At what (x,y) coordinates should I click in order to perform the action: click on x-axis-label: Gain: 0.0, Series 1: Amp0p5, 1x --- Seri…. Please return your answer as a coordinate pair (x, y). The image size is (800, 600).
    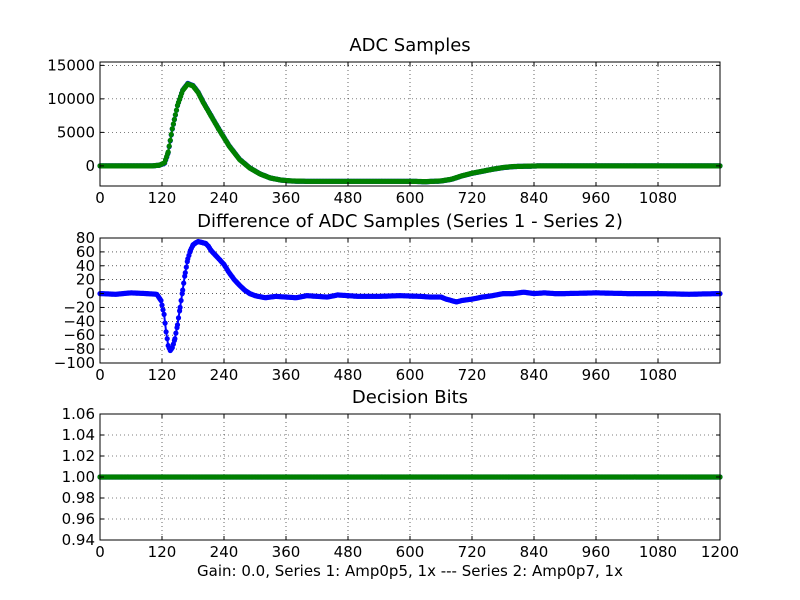
    Looking at the image, I should click on (410, 571).